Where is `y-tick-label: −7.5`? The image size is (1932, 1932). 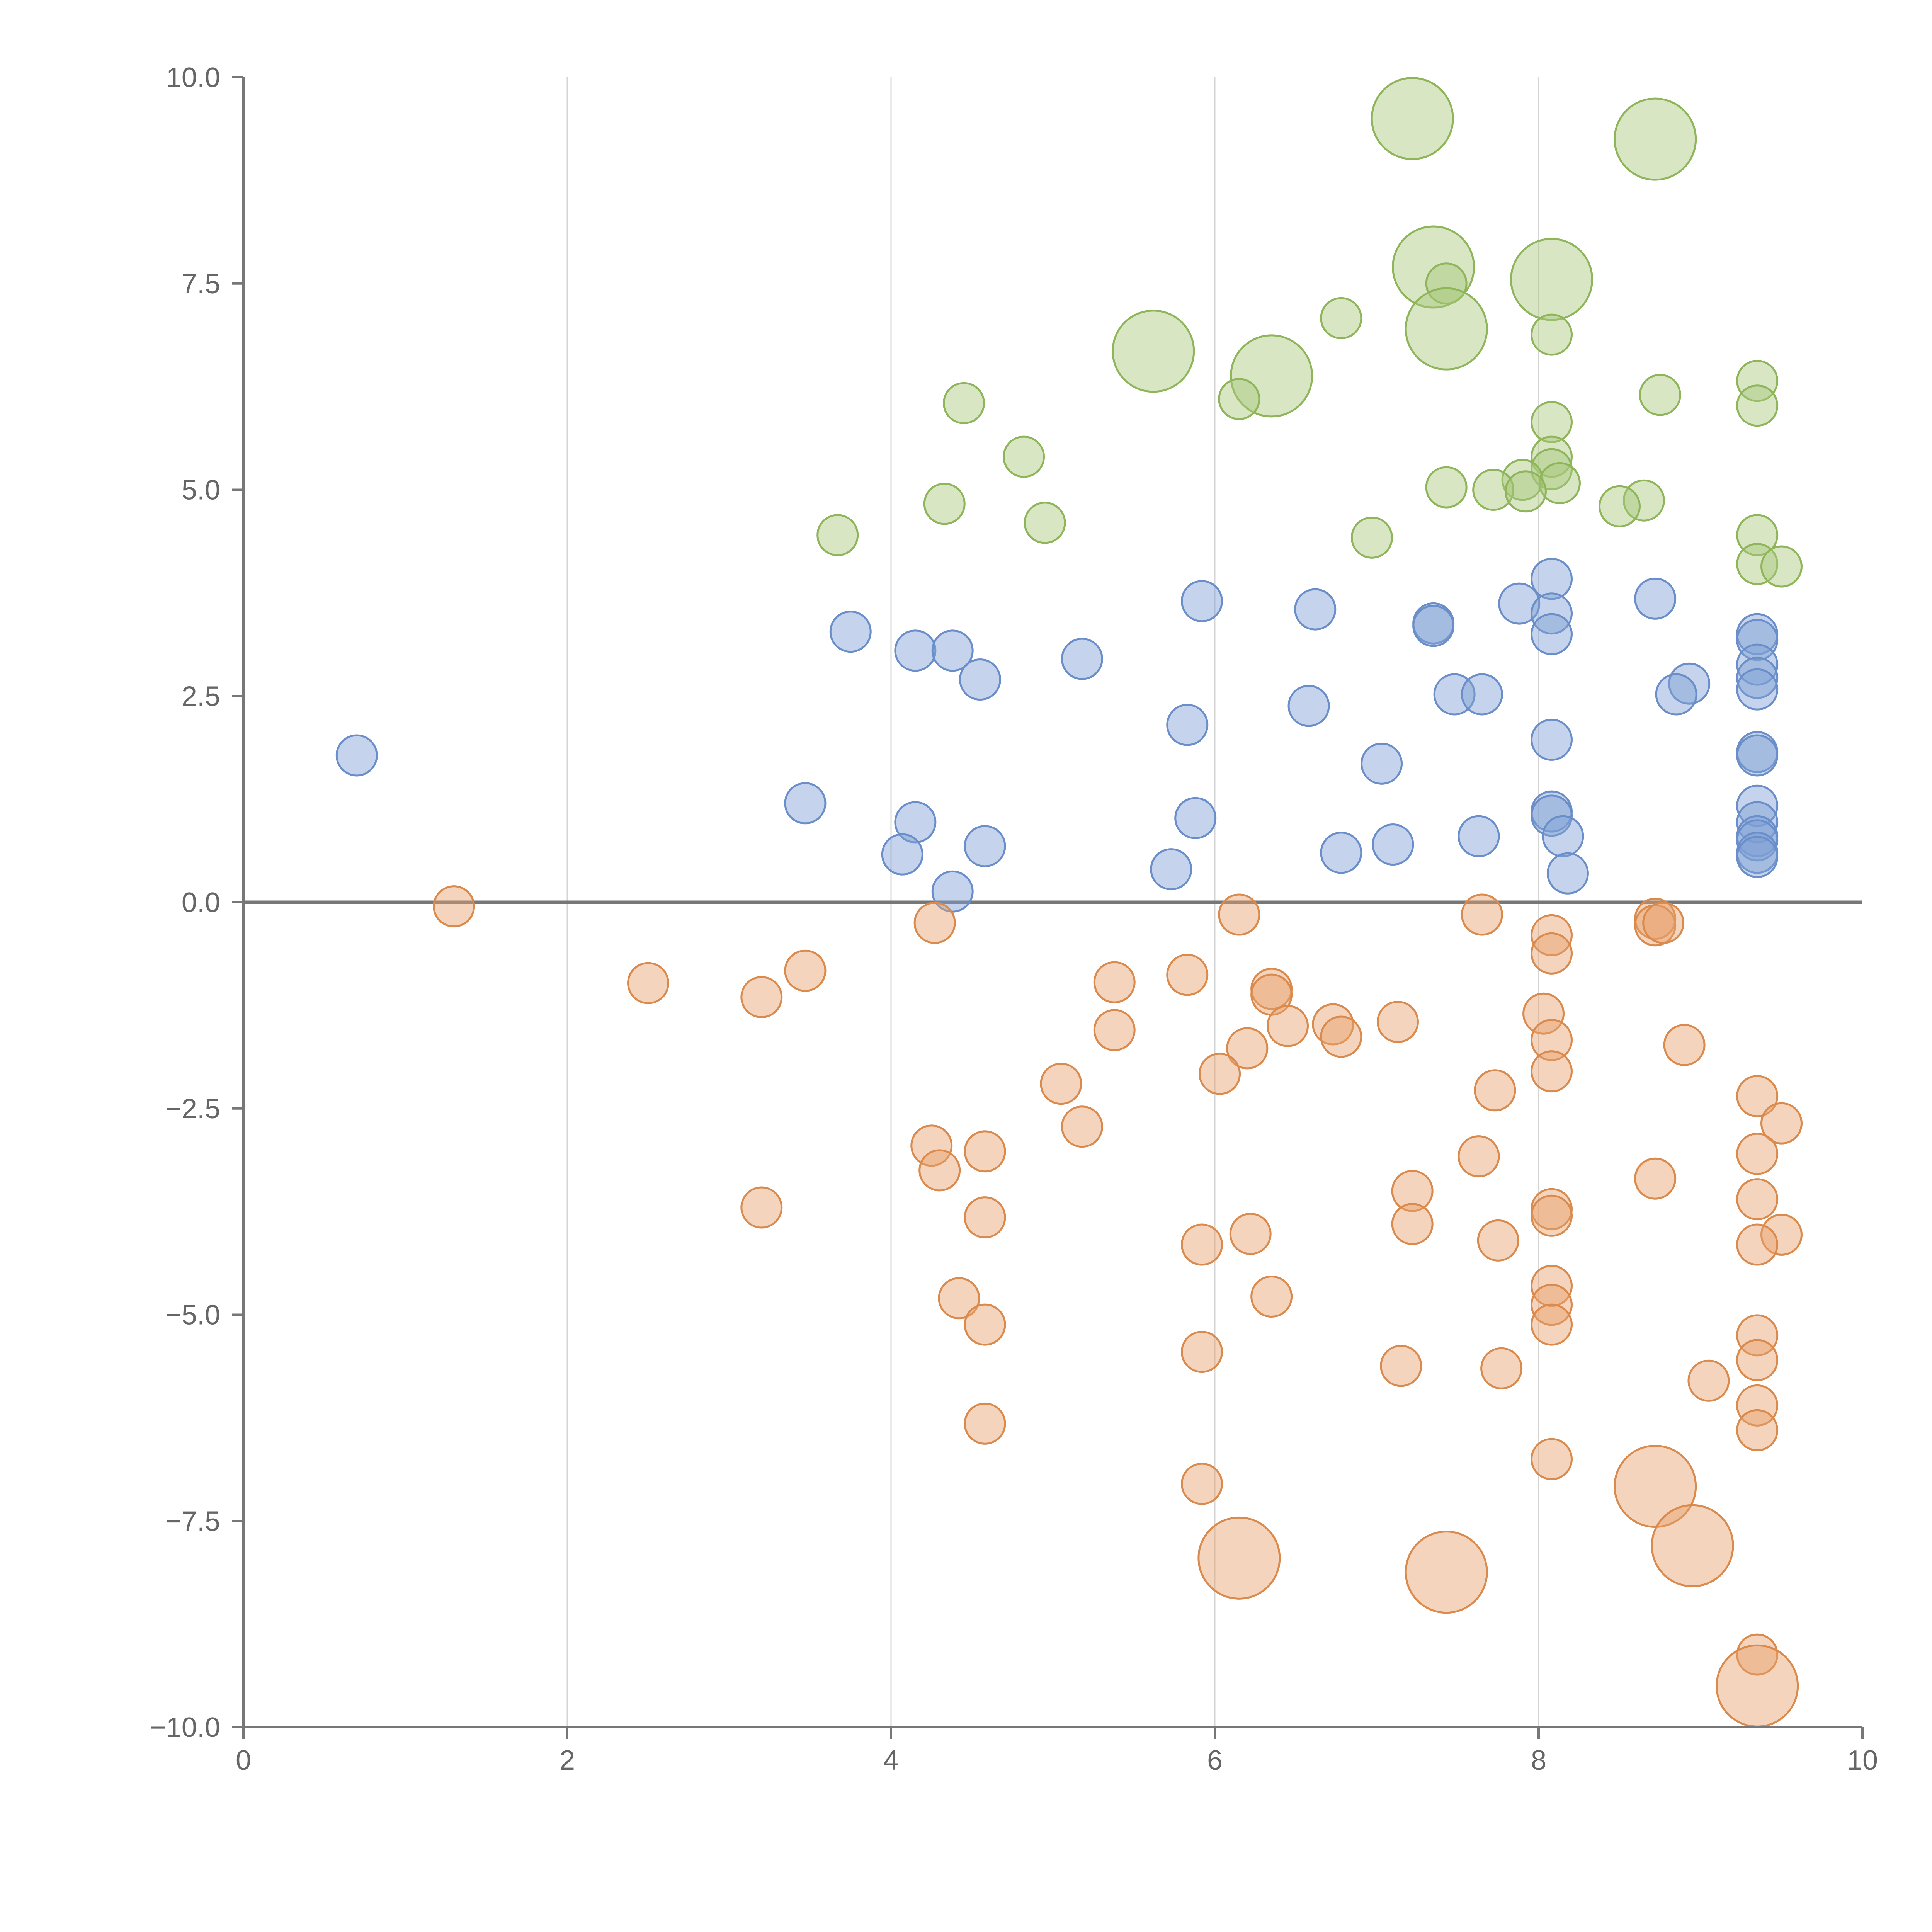 y-tick-label: −7.5 is located at coordinates (192, 1522).